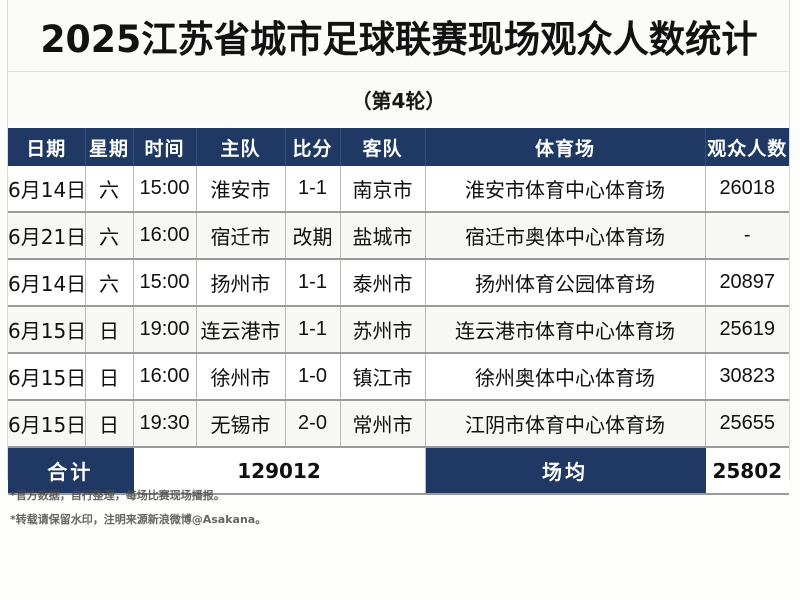  Describe the element at coordinates (747, 189) in the screenshot. I see `cell-attendance: 26018` at that location.